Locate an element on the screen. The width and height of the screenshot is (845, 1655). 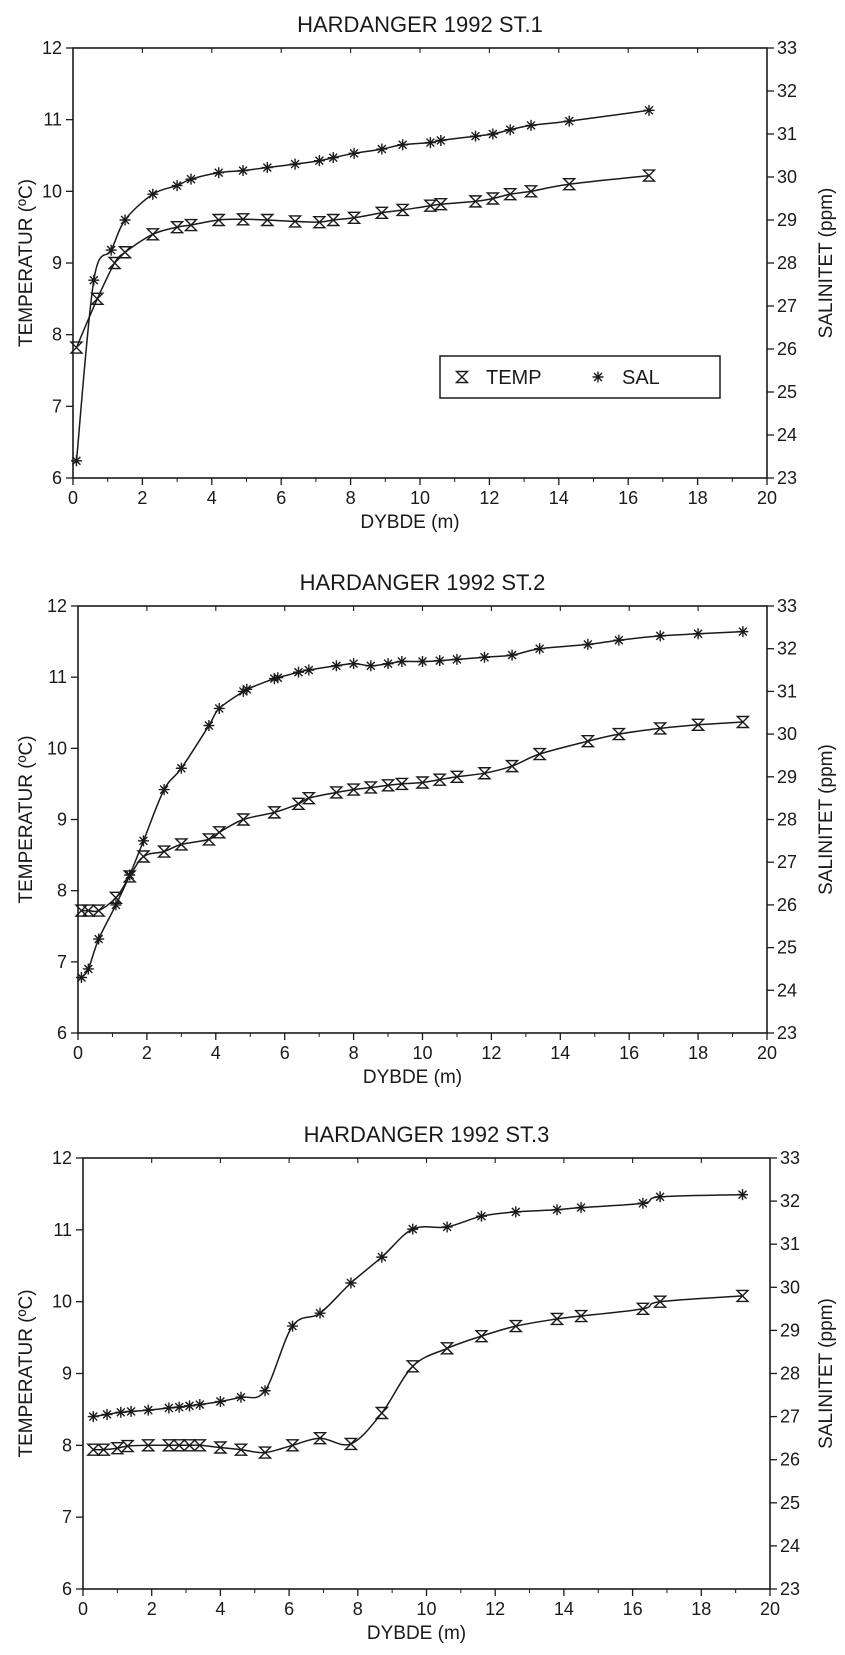
x-tick-label: 6 is located at coordinates (281, 498).